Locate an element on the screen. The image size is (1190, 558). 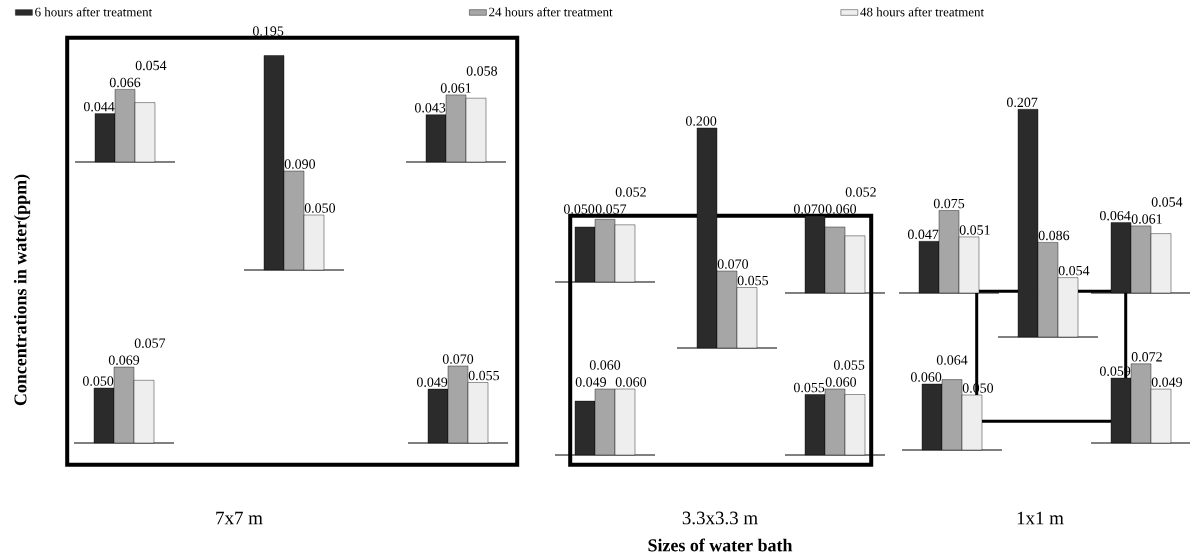
x-axis-title: 7x7 m is located at coordinates (239, 518).